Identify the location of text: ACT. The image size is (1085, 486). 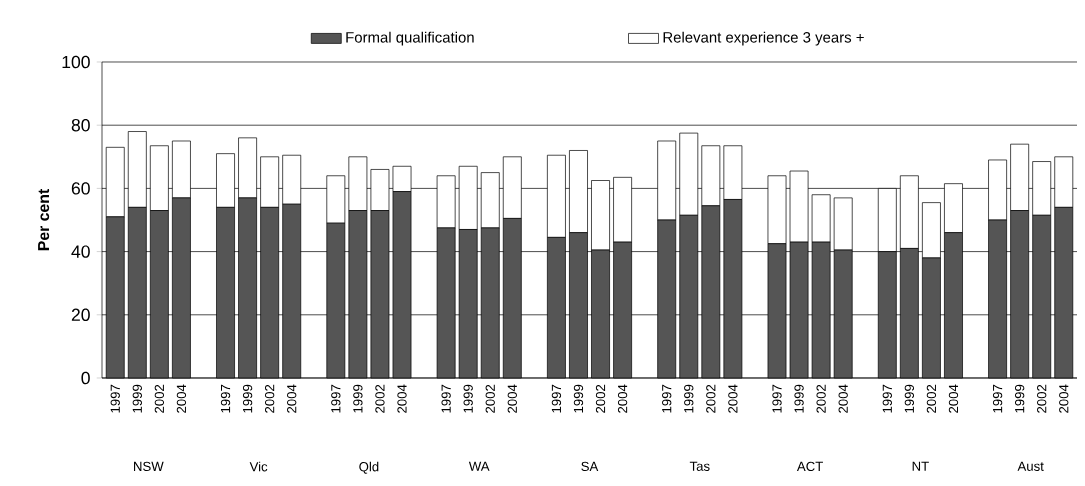
(809, 466).